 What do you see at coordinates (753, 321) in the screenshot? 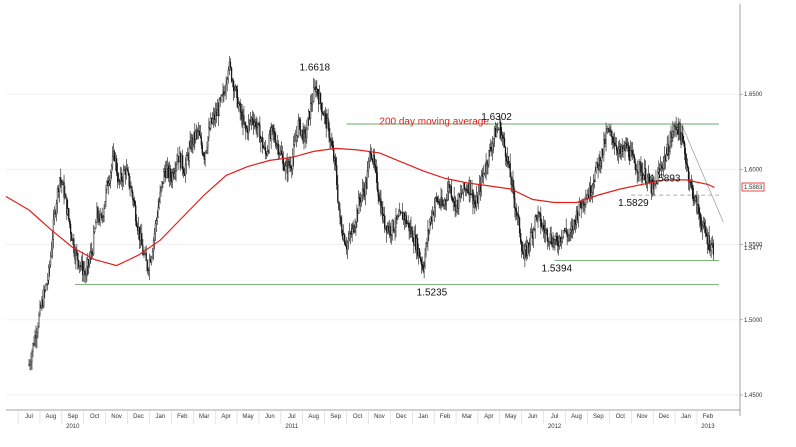
I see `y-tick-label: 1.5000` at bounding box center [753, 321].